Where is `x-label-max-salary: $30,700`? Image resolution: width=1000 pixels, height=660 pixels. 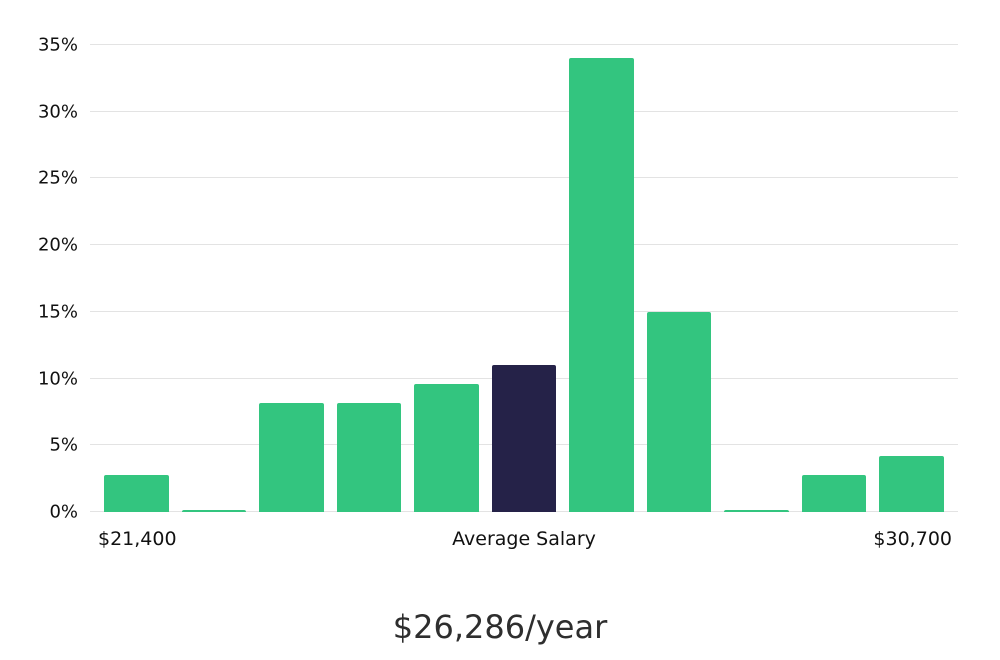 x-label-max-salary: $30,700 is located at coordinates (912, 539).